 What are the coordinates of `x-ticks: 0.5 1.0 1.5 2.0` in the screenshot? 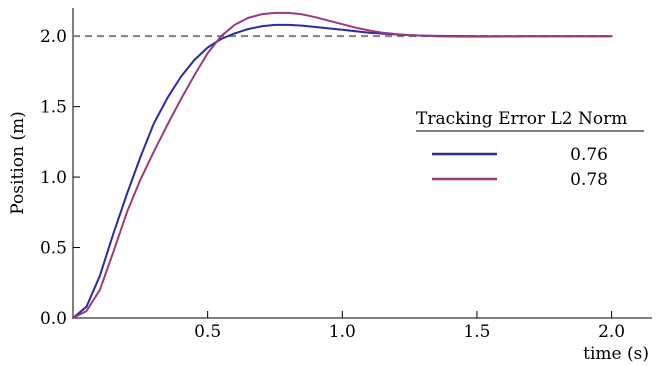 It's located at (409, 326).